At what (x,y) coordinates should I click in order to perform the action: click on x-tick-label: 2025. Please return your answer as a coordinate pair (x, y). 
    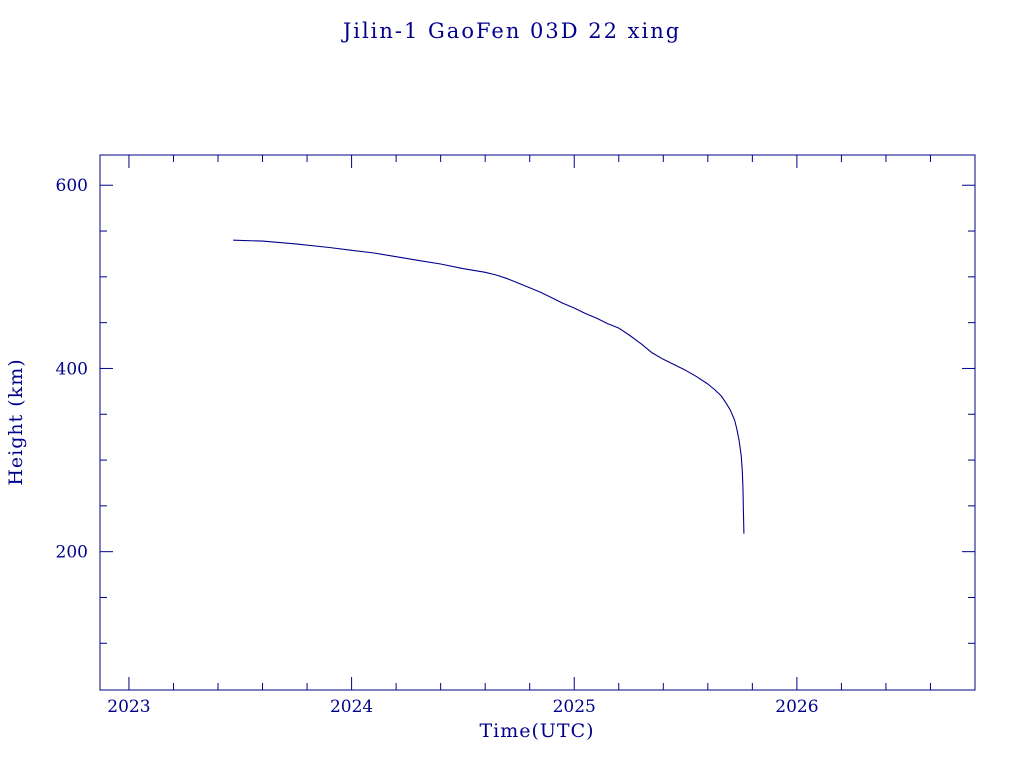
    Looking at the image, I should click on (574, 707).